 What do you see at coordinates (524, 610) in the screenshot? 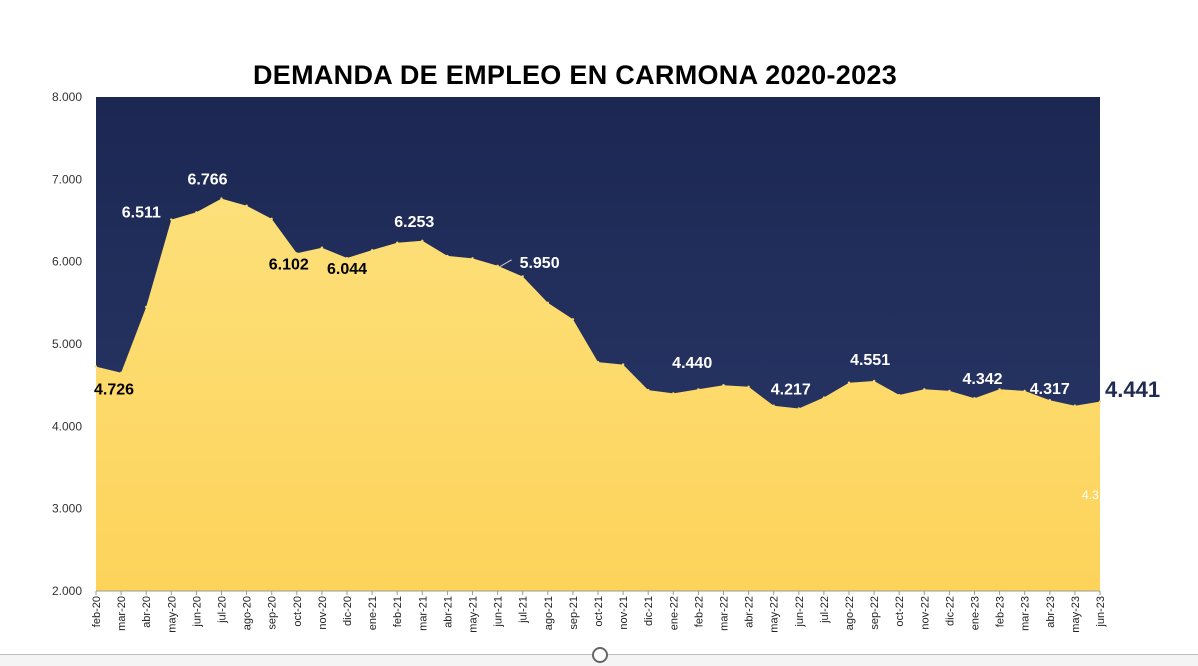
I see `x-tick-label: jul-21` at bounding box center [524, 610].